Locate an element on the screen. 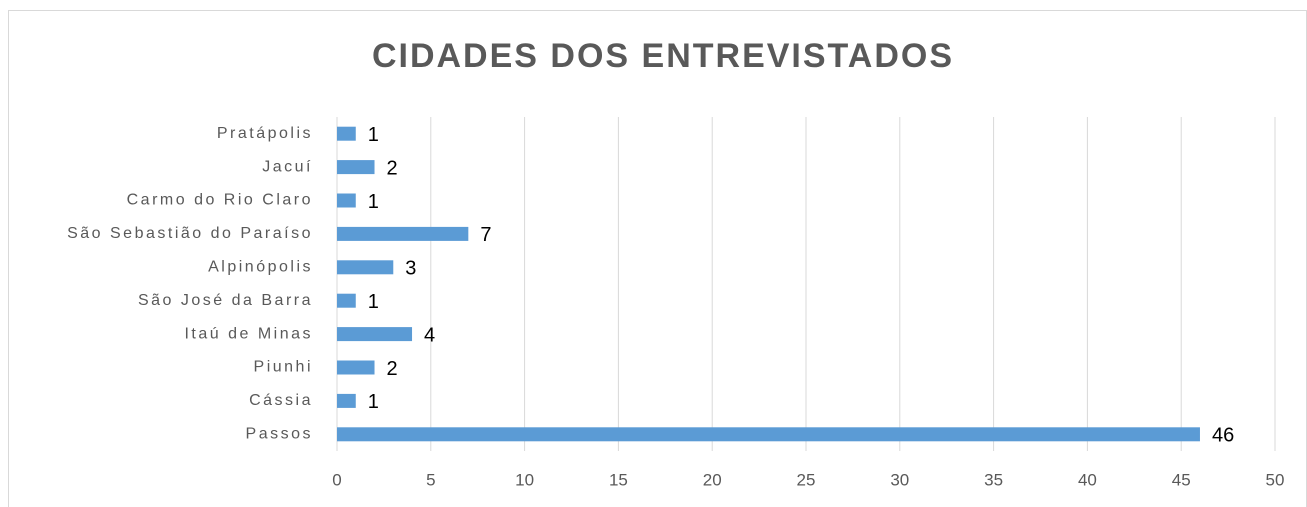 This screenshot has height=507, width=1307. x-tick-label: 20 is located at coordinates (712, 479).